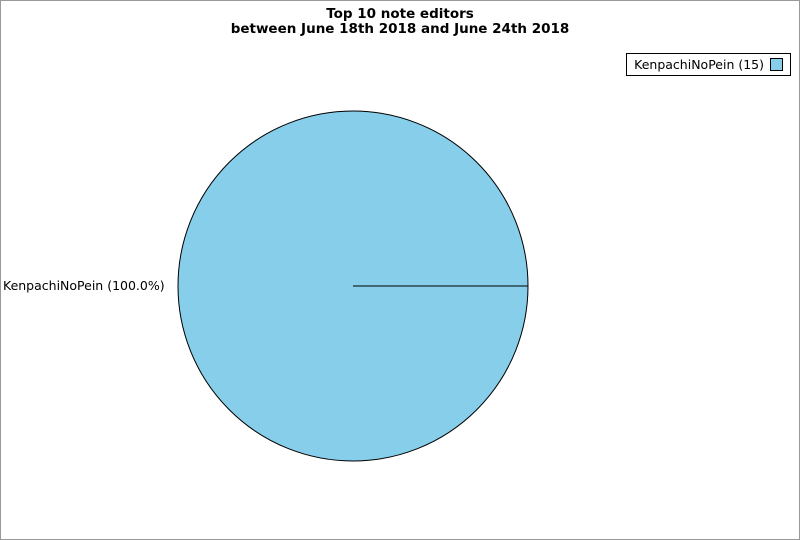 The image size is (800, 540). What do you see at coordinates (699, 64) in the screenshot?
I see `legend-item-label: KenpachiNoPein (15)` at bounding box center [699, 64].